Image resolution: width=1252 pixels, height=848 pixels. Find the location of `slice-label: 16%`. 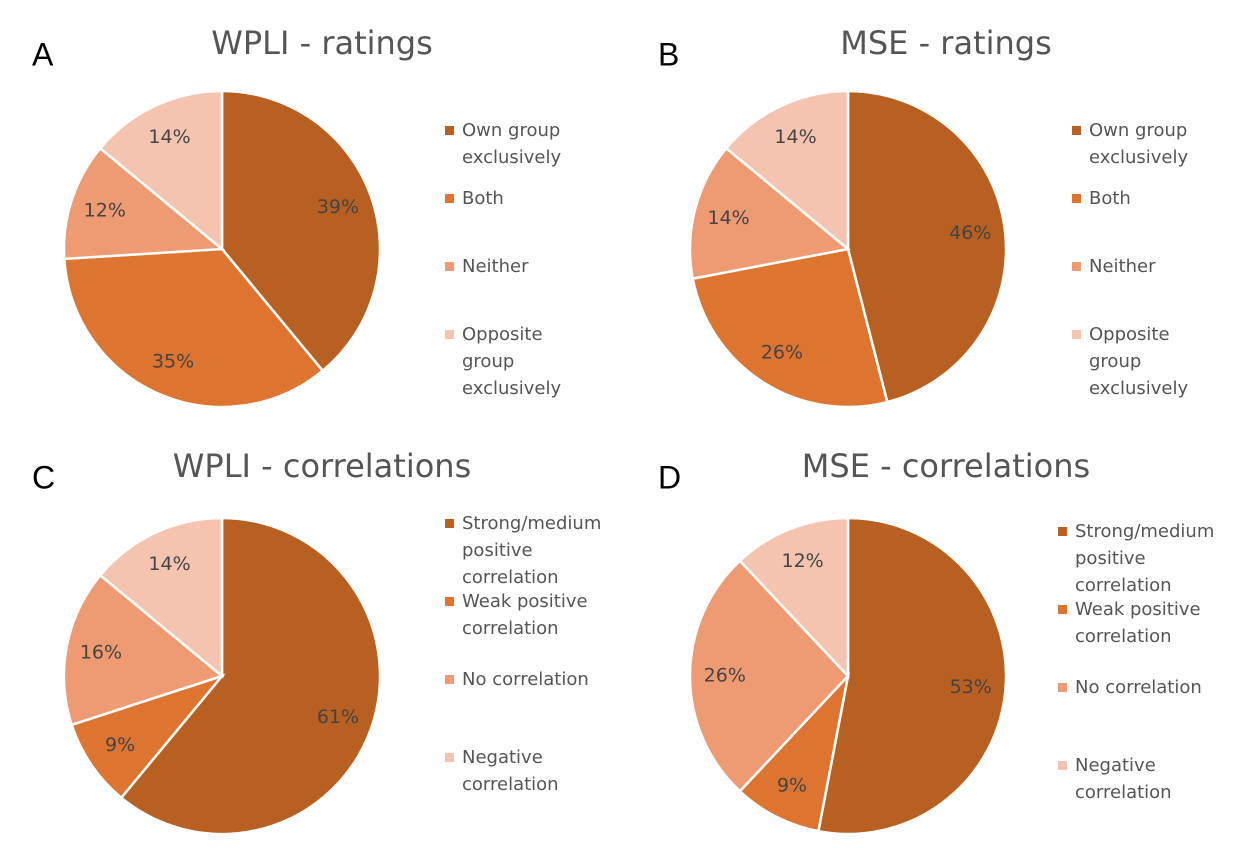

slice-label: 16% is located at coordinates (101, 652).